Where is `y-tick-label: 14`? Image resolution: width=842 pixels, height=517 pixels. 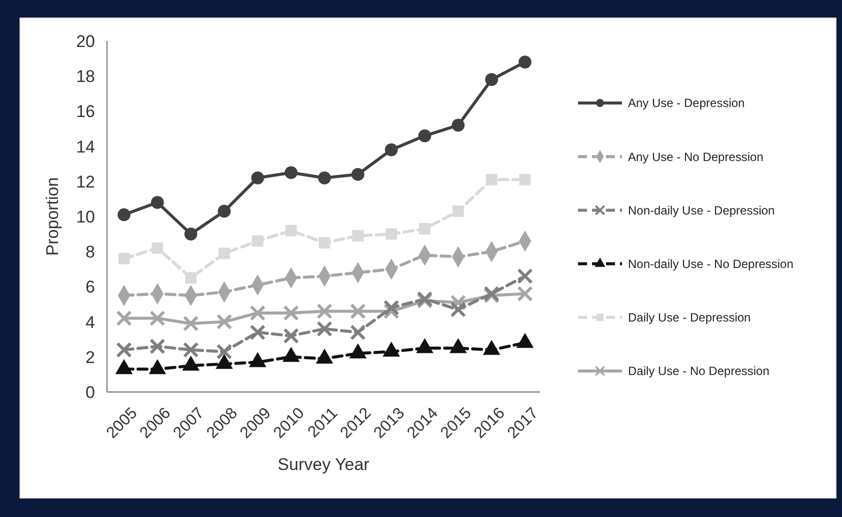
y-tick-label: 14 is located at coordinates (85, 146).